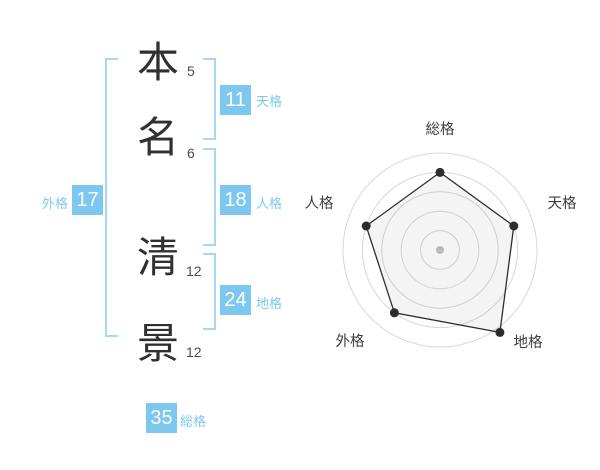  Describe the element at coordinates (235, 100) in the screenshot. I see `tenkaku-value-badge: 11` at that location.